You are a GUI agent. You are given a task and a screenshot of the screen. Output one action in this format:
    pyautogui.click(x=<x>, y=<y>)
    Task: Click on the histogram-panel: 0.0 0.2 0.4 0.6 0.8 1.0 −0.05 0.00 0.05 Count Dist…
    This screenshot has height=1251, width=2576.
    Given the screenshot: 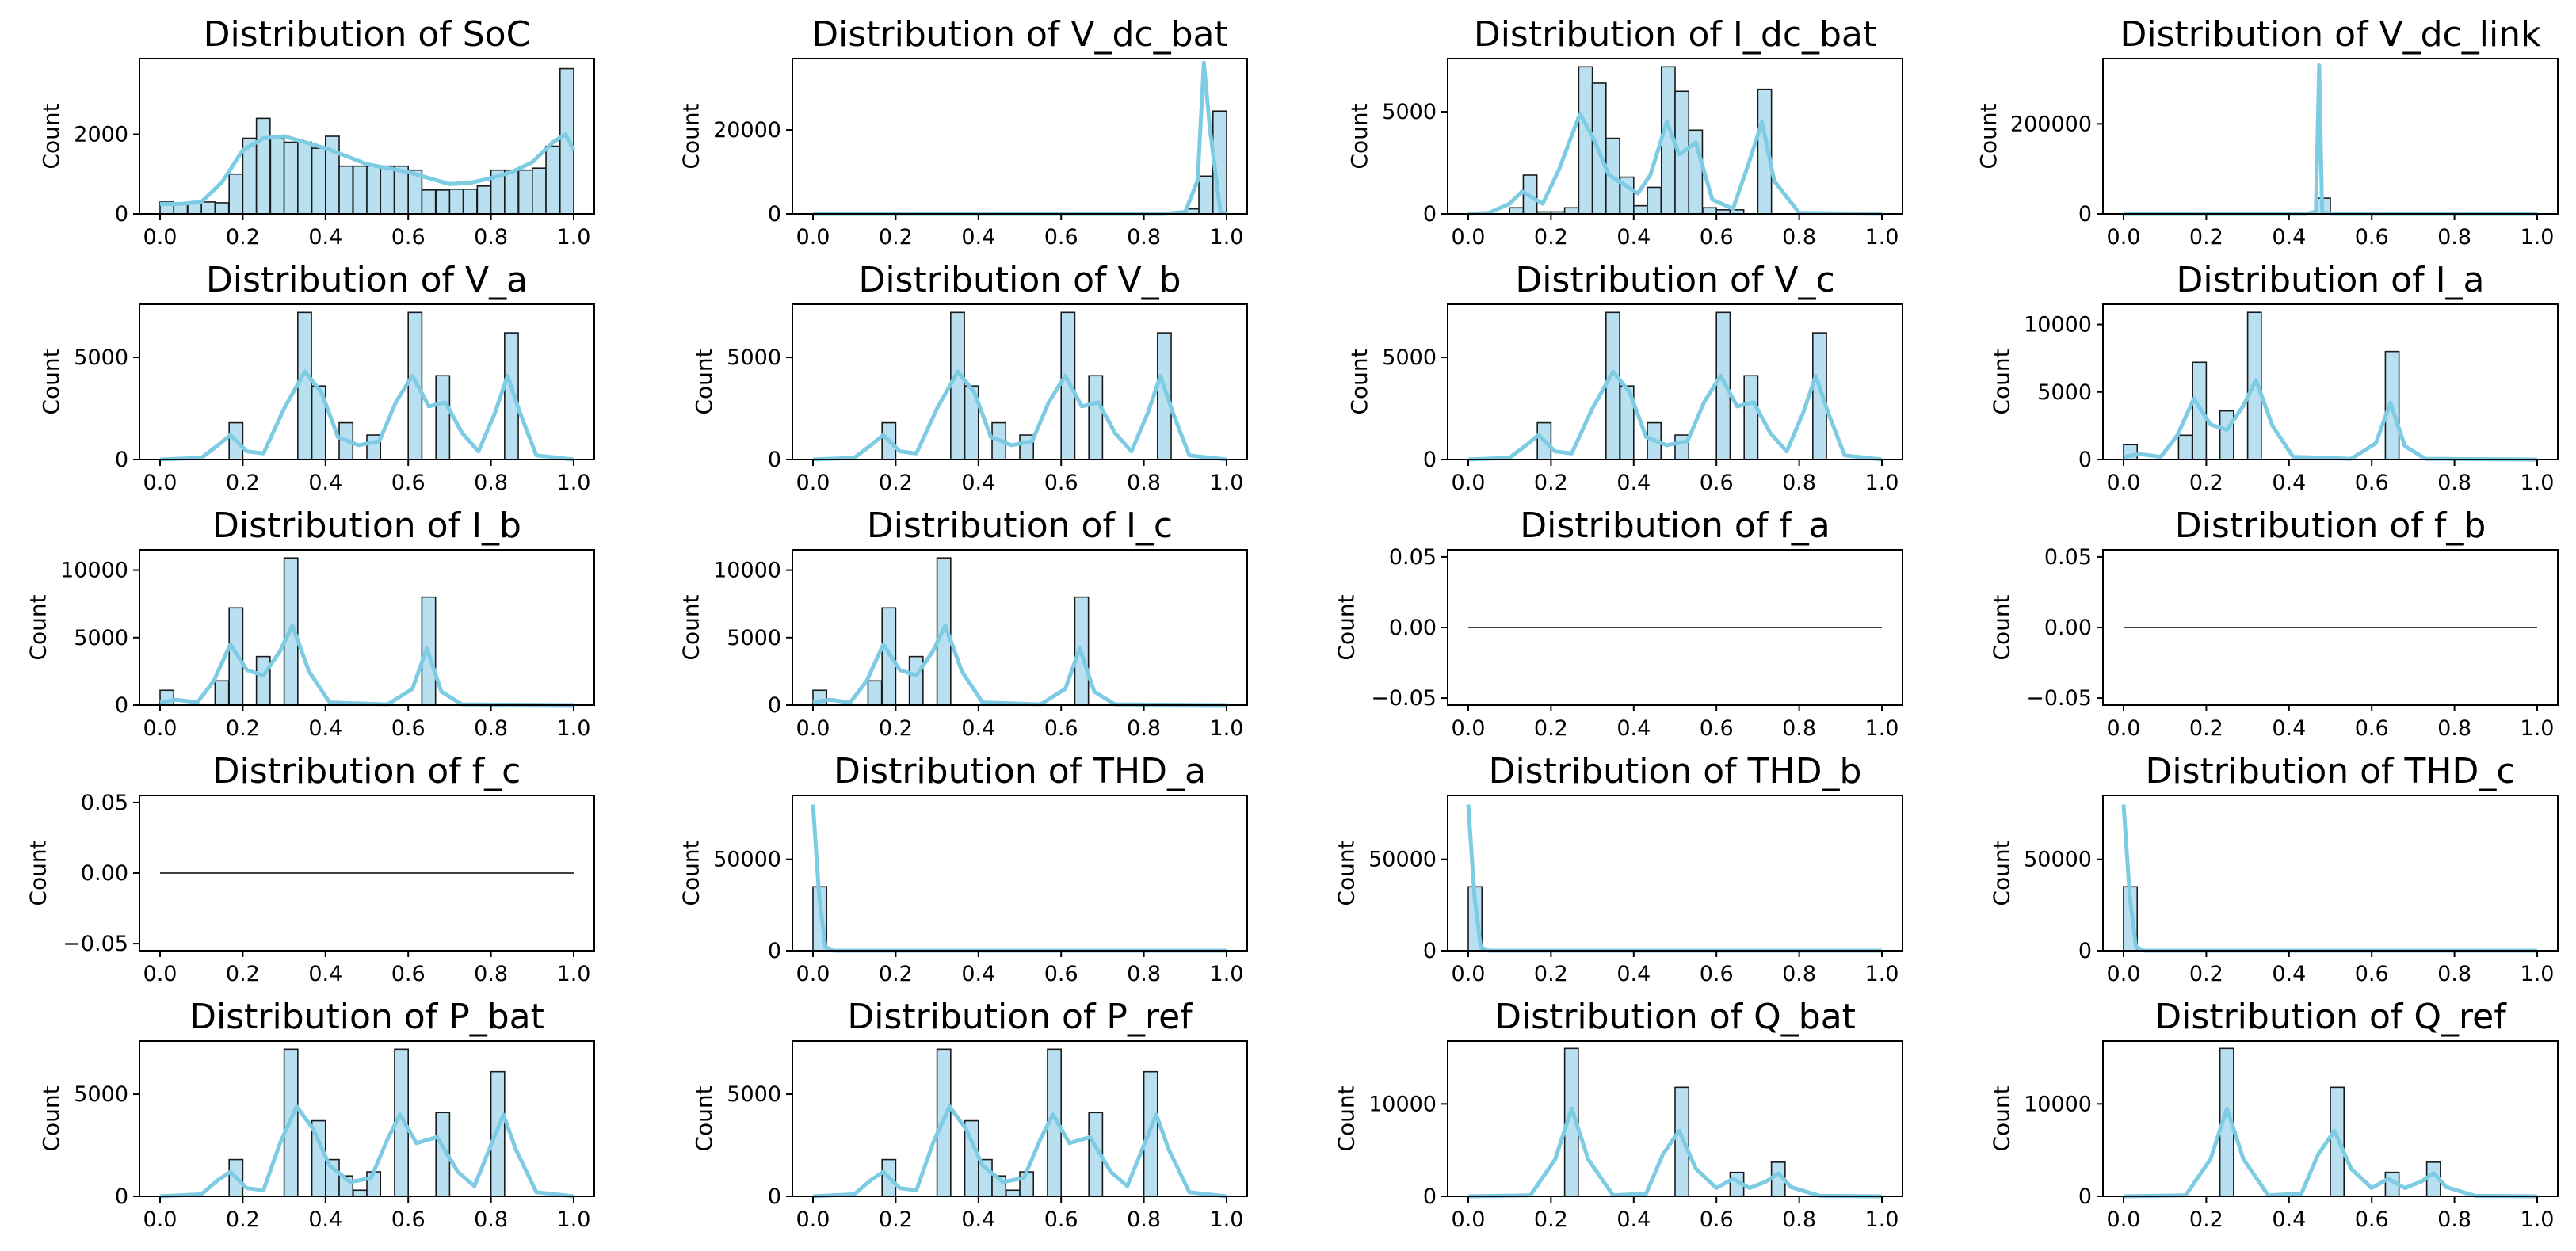 What is the action you would take?
    pyautogui.click(x=310, y=868)
    